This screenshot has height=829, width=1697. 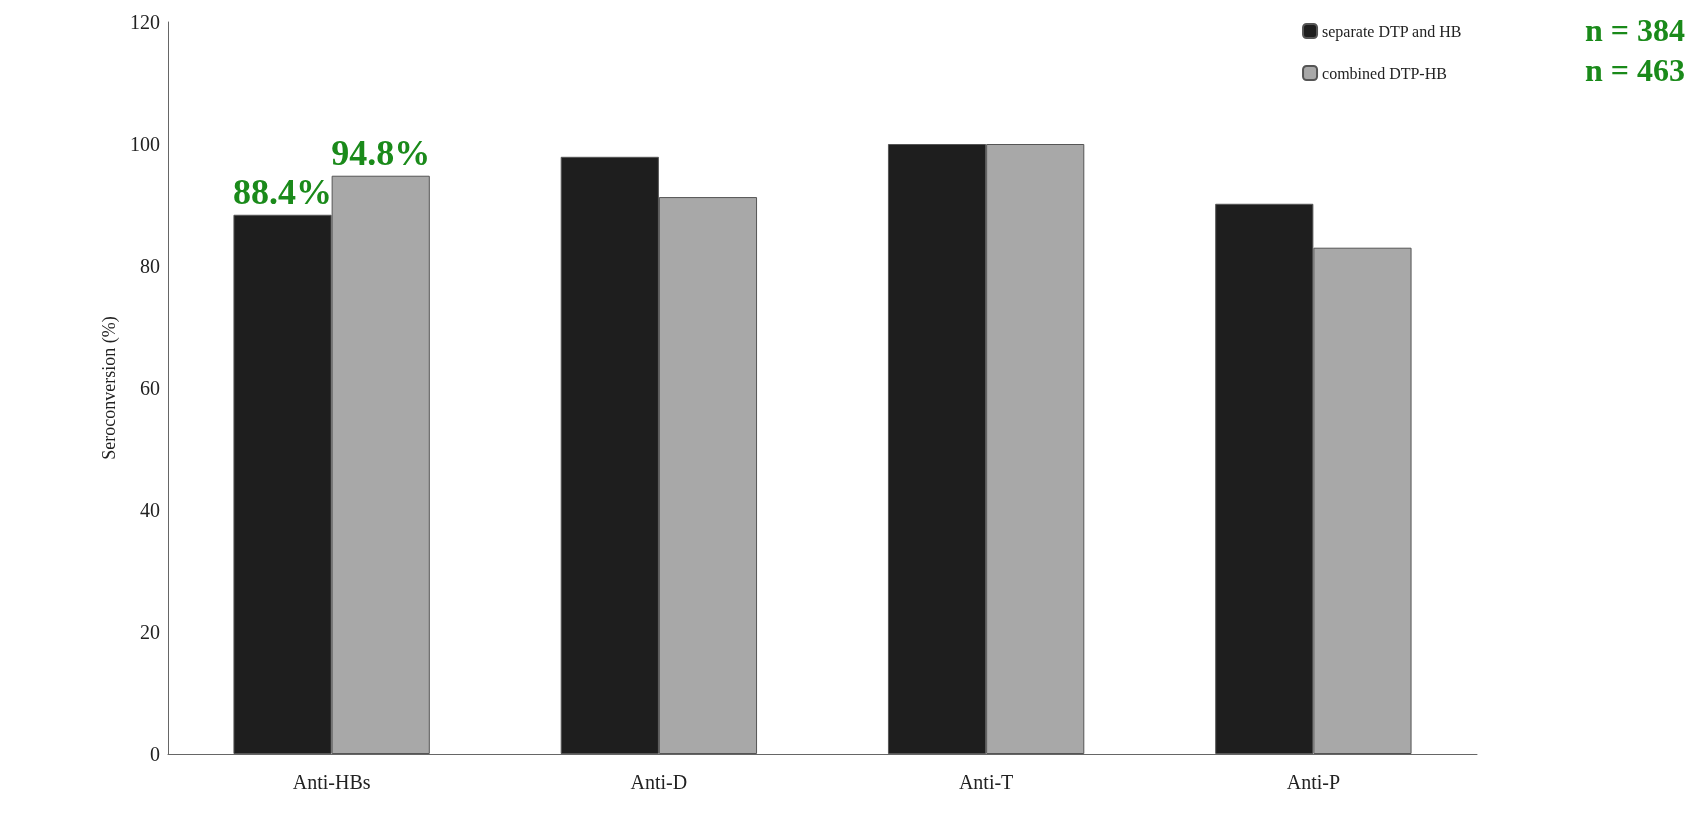 What do you see at coordinates (145, 144) in the screenshot?
I see `y-tick-label: 100` at bounding box center [145, 144].